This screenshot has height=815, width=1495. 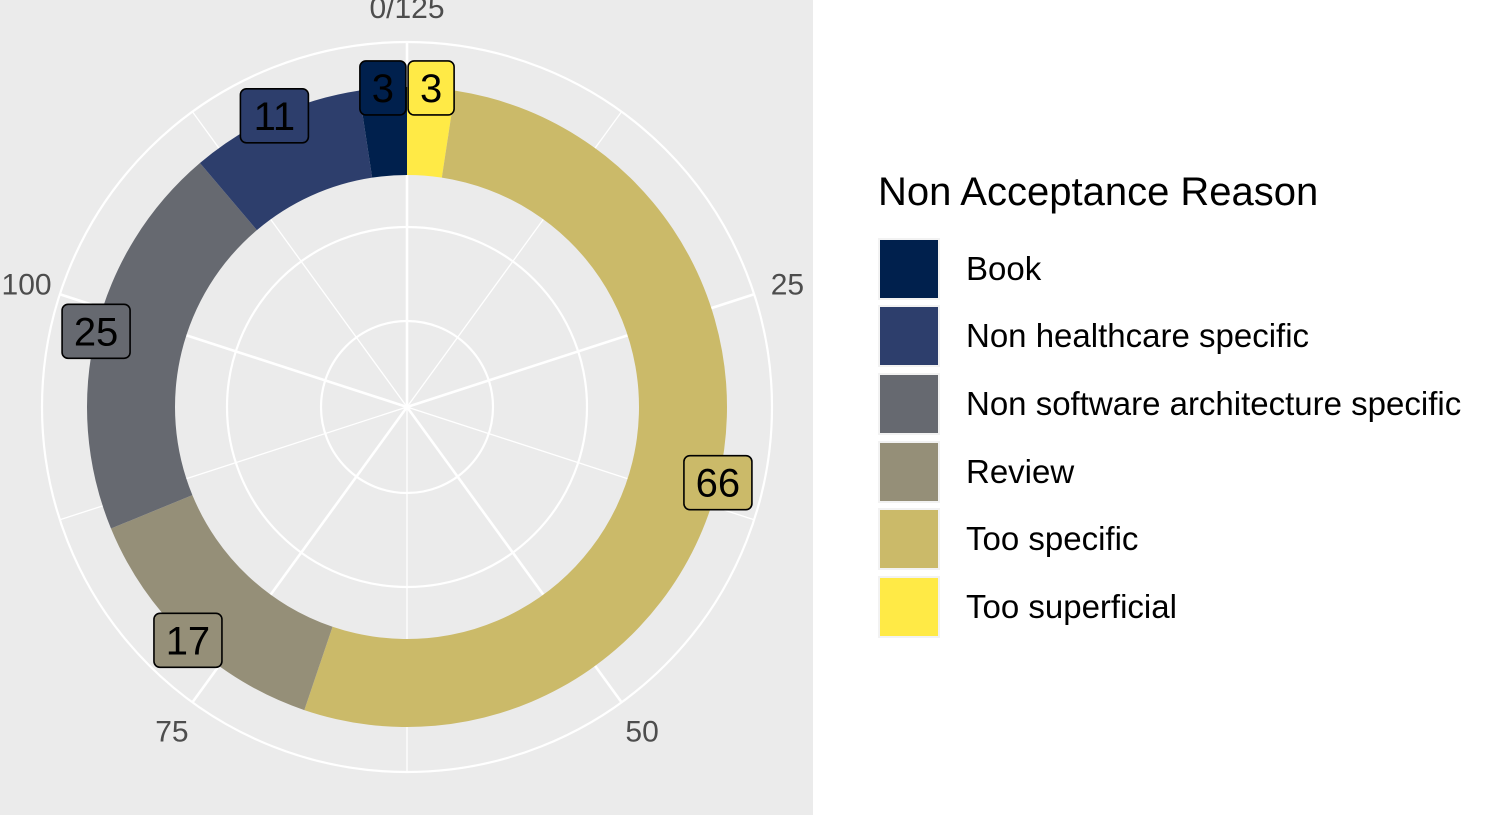 I want to click on data-label-book: 3, so click(x=383, y=88).